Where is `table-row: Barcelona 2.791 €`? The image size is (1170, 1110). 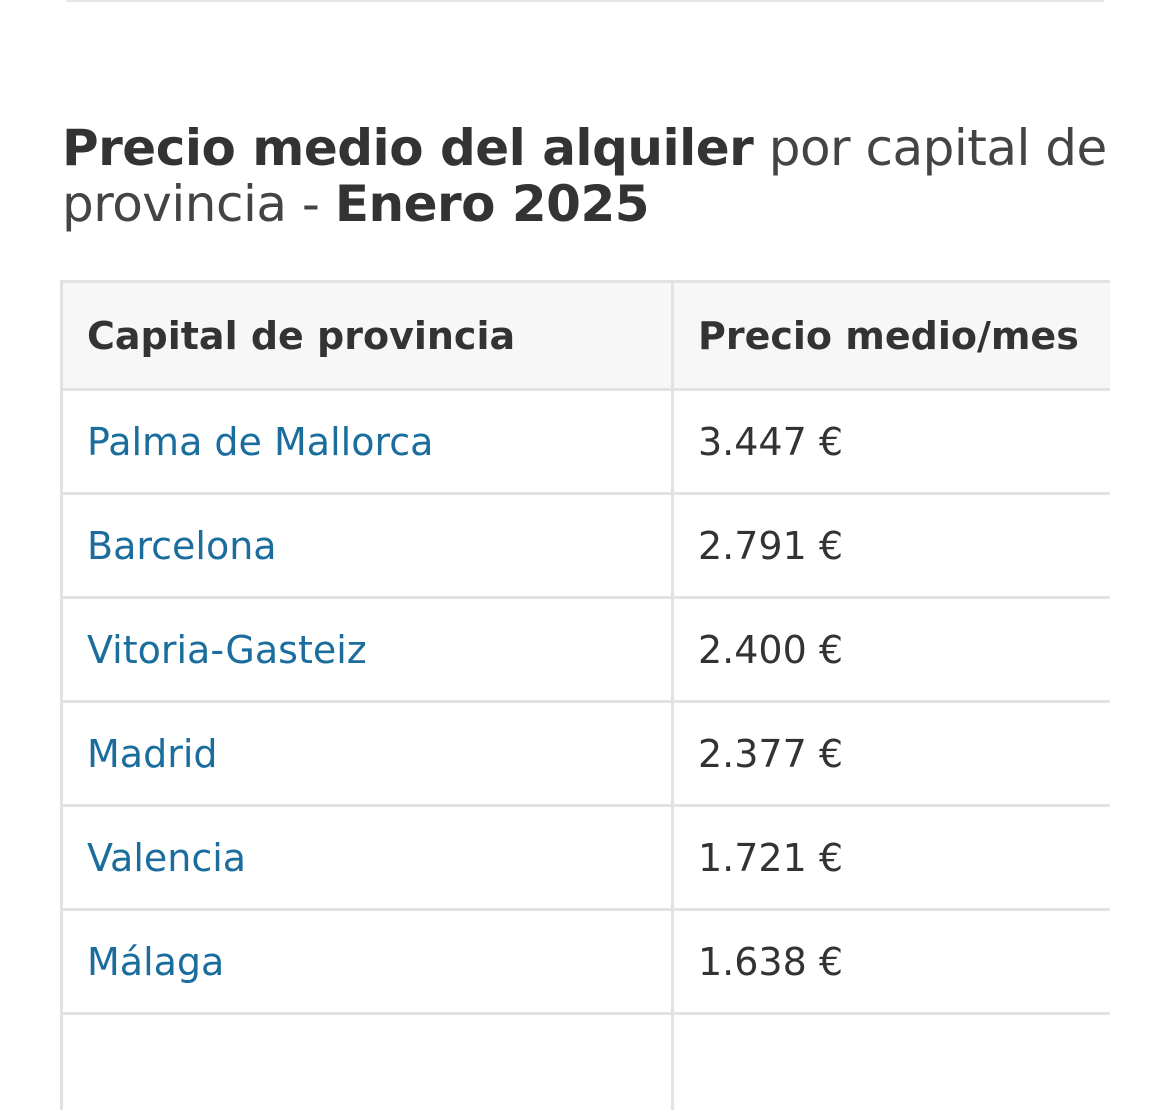 table-row: Barcelona 2.791 € is located at coordinates (586, 546).